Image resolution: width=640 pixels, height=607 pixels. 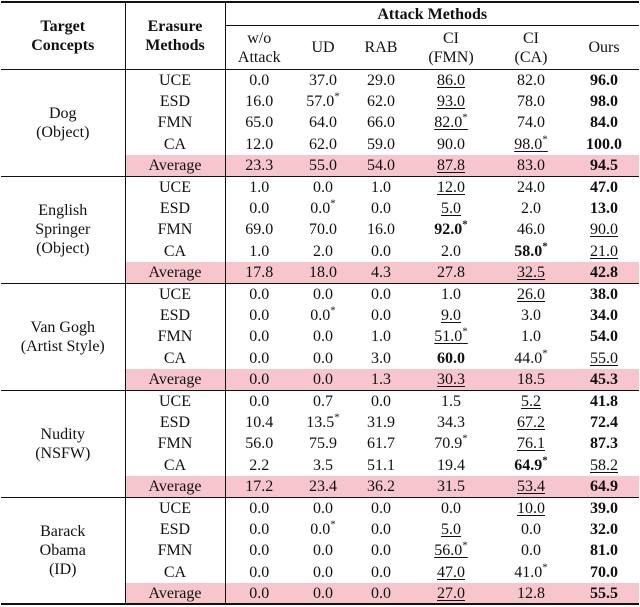 What do you see at coordinates (604, 593) in the screenshot?
I see `value-number: 55.5` at bounding box center [604, 593].